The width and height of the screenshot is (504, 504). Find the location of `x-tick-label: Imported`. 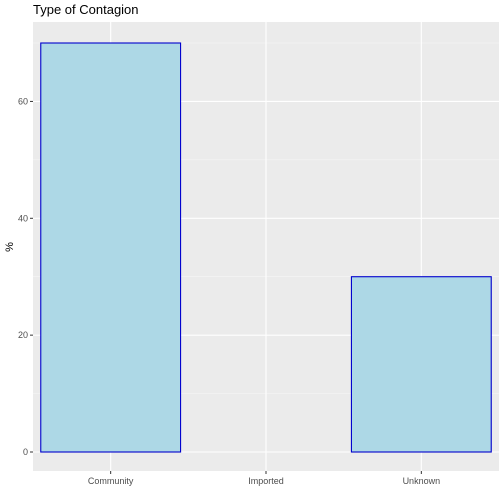

x-tick-label: Imported is located at coordinates (266, 481).